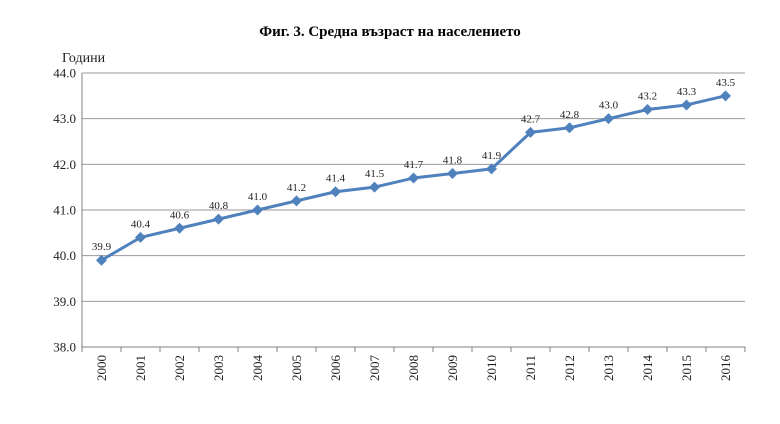  I want to click on data-label: 41.5, so click(375, 174).